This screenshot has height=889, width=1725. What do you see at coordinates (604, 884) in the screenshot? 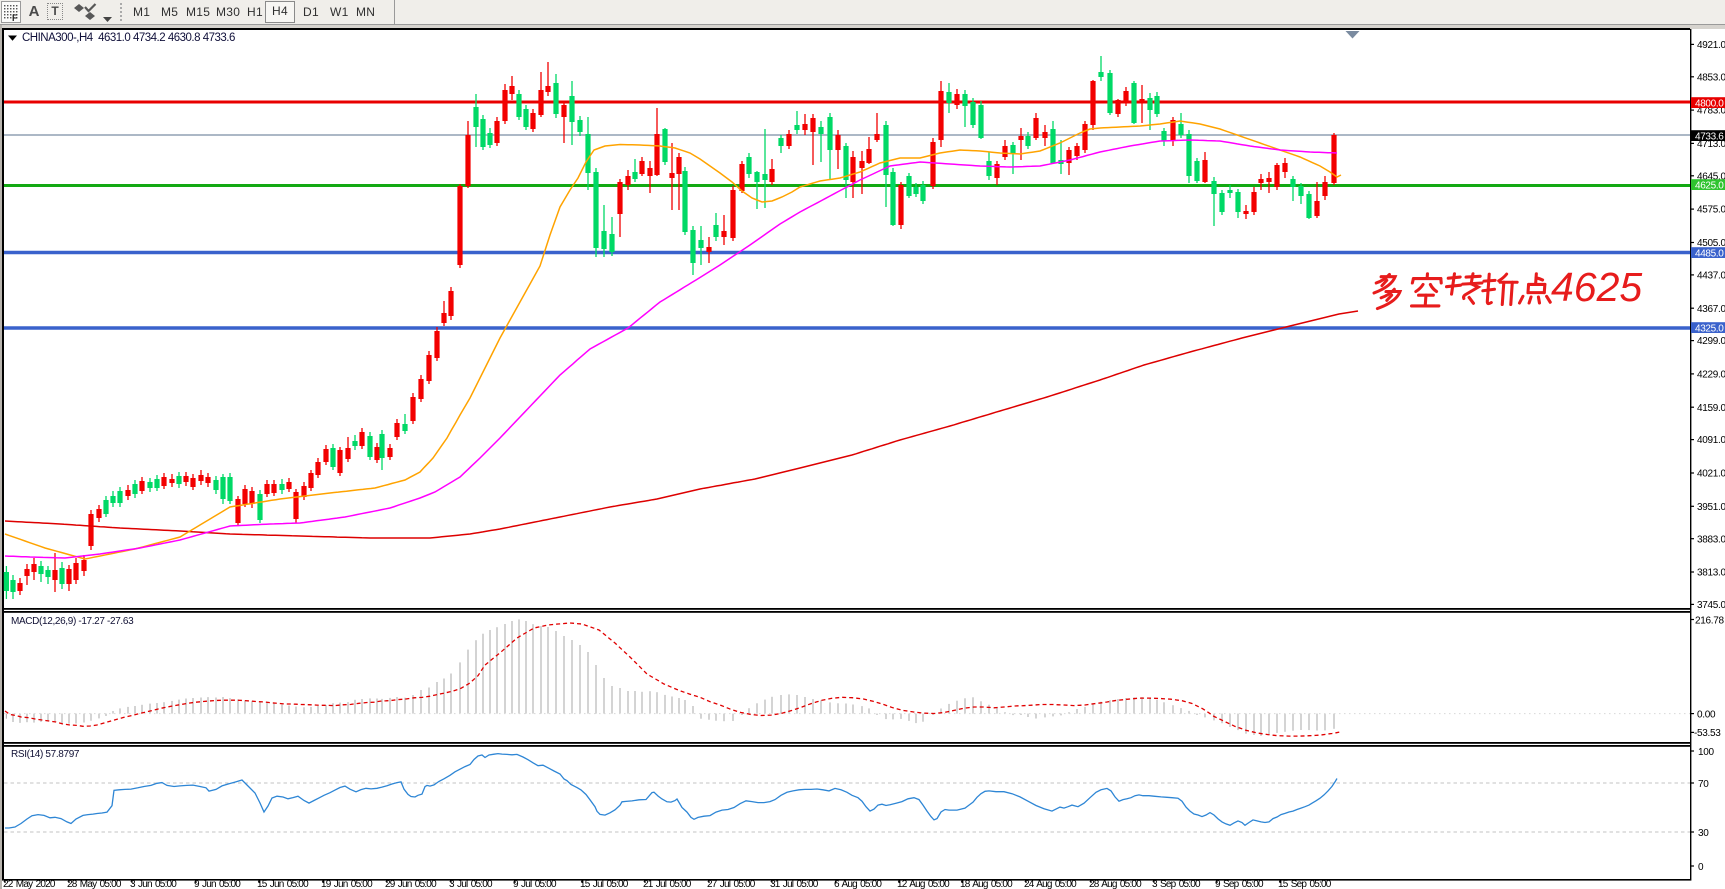
I see `svg-text: 15 Jul 05:00` at bounding box center [604, 884].